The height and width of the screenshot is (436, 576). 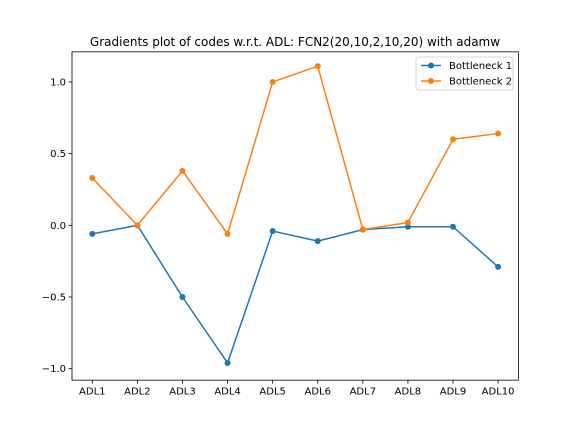 I want to click on legend-label-2: Bottleneck 2, so click(x=480, y=82).